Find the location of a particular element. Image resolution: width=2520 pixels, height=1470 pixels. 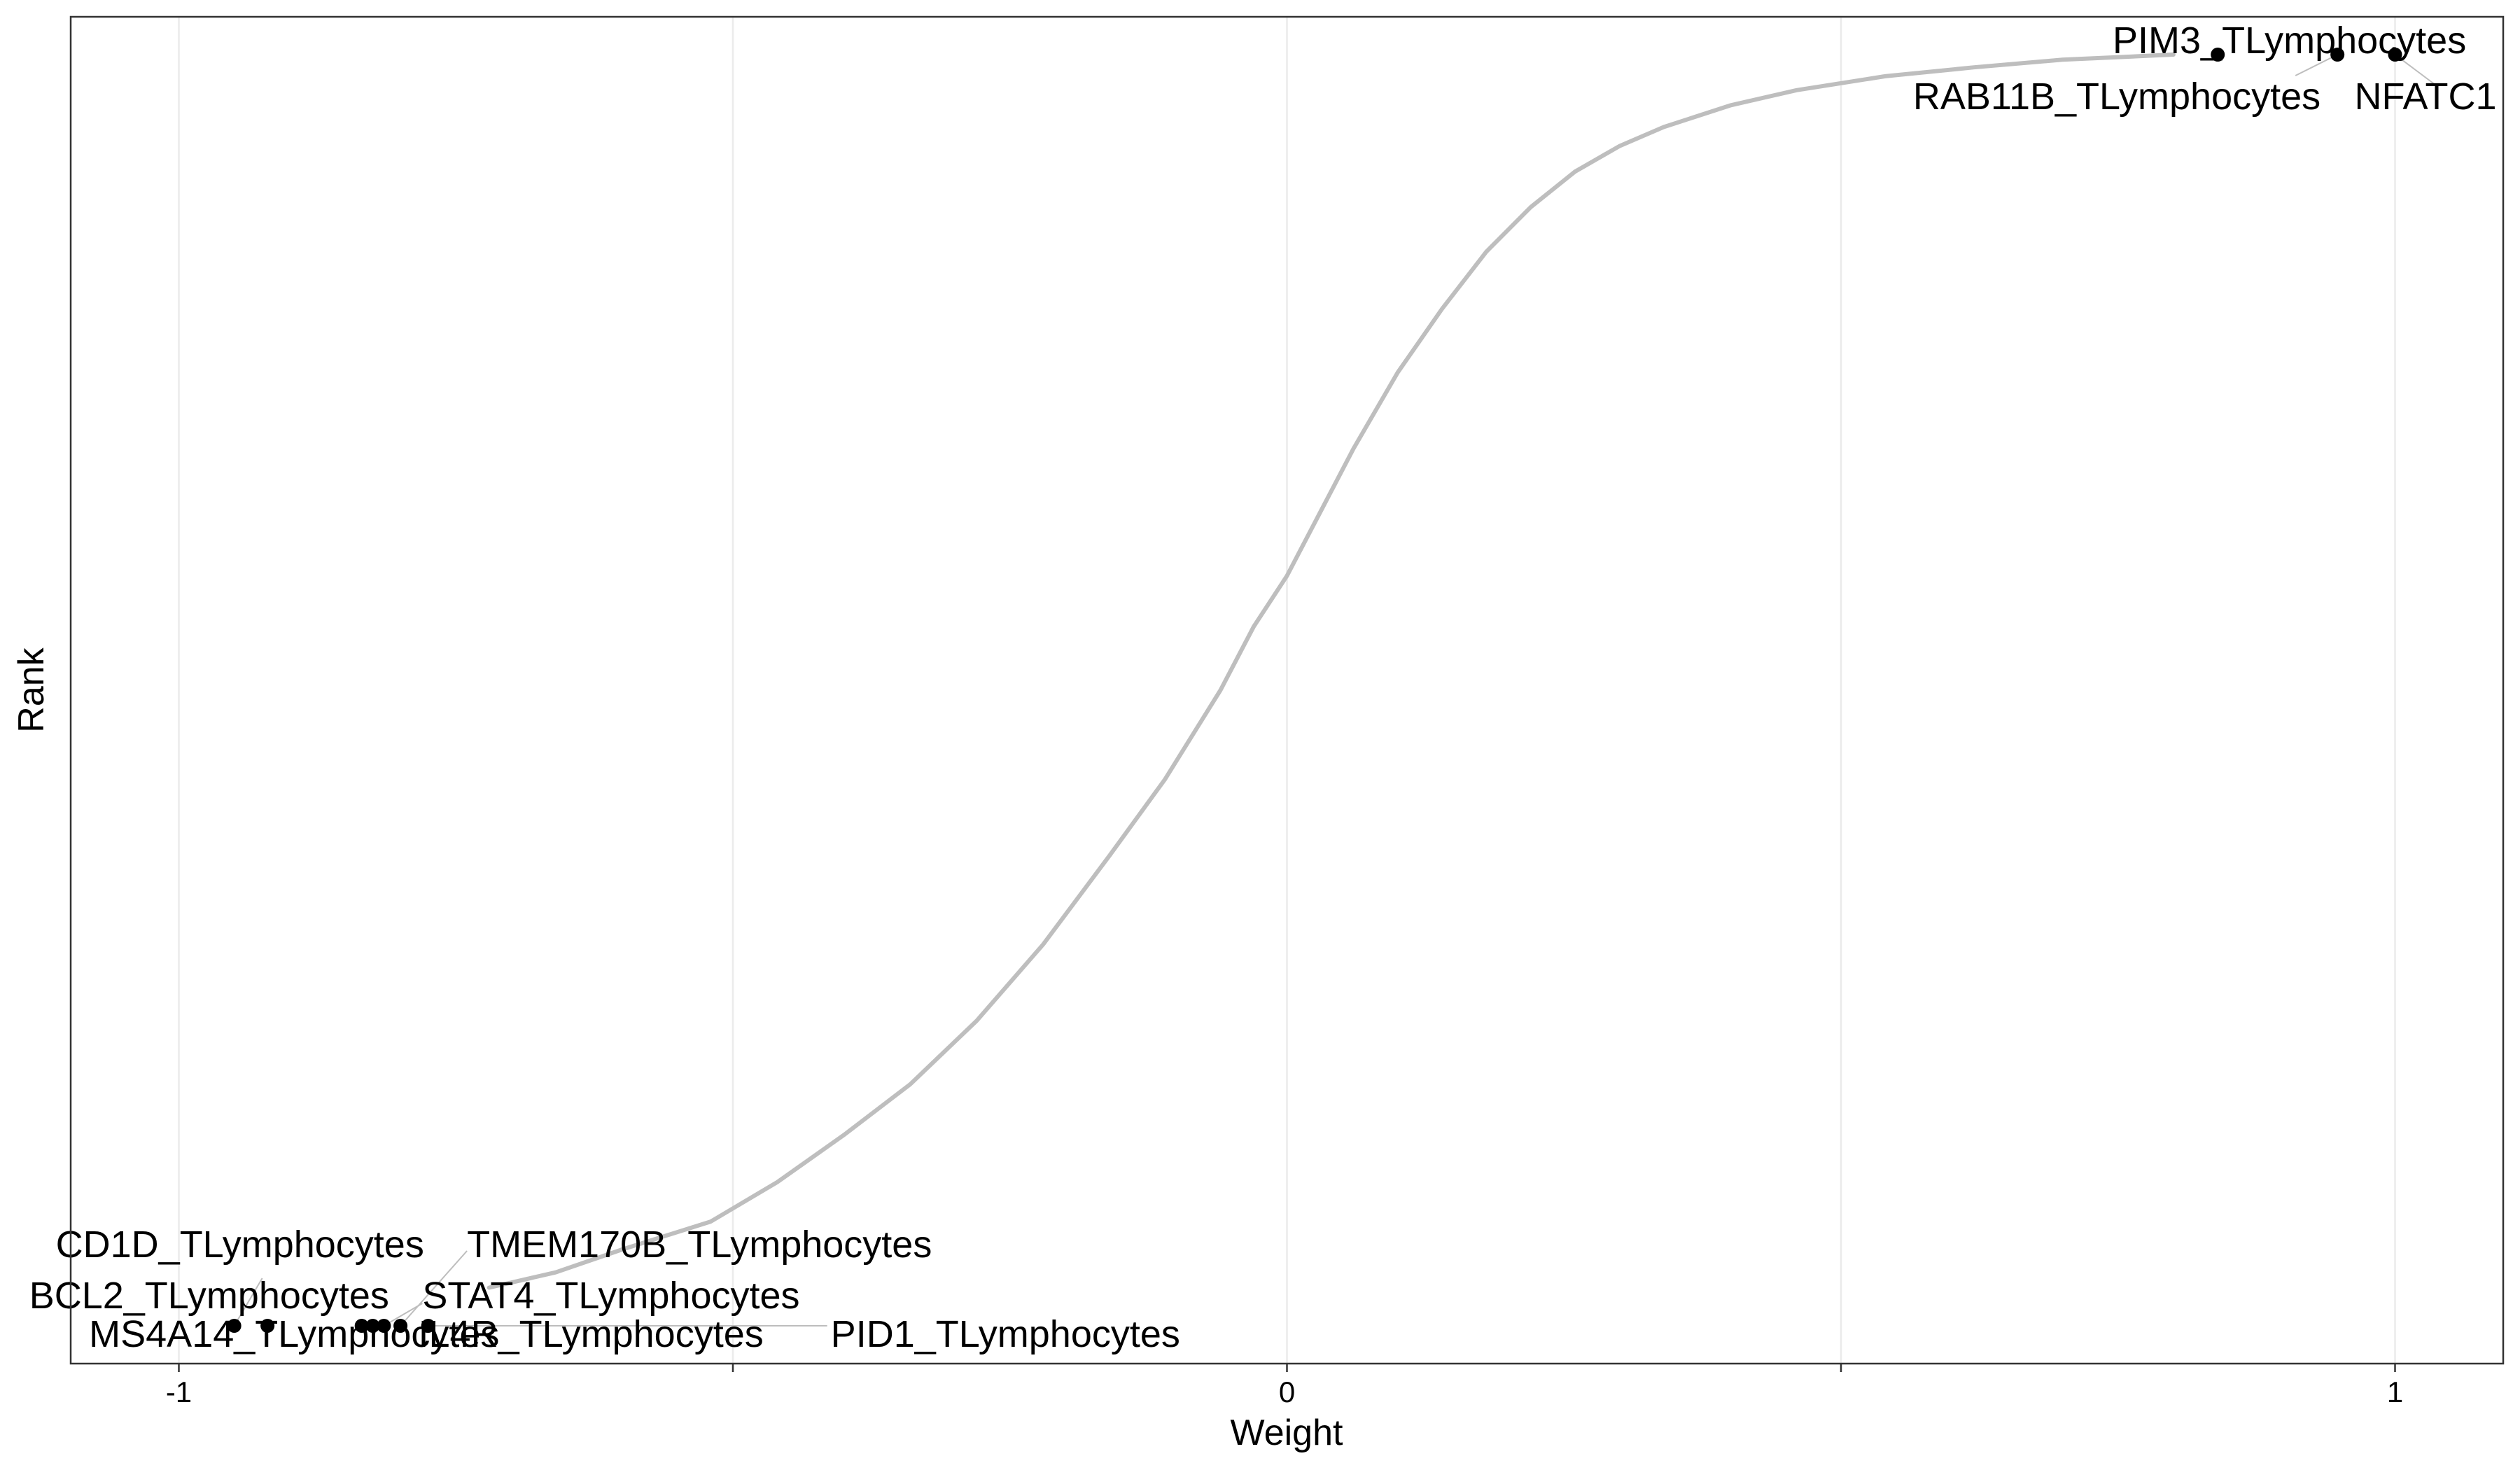

point-label: NFATC1 is located at coordinates (2425, 97).